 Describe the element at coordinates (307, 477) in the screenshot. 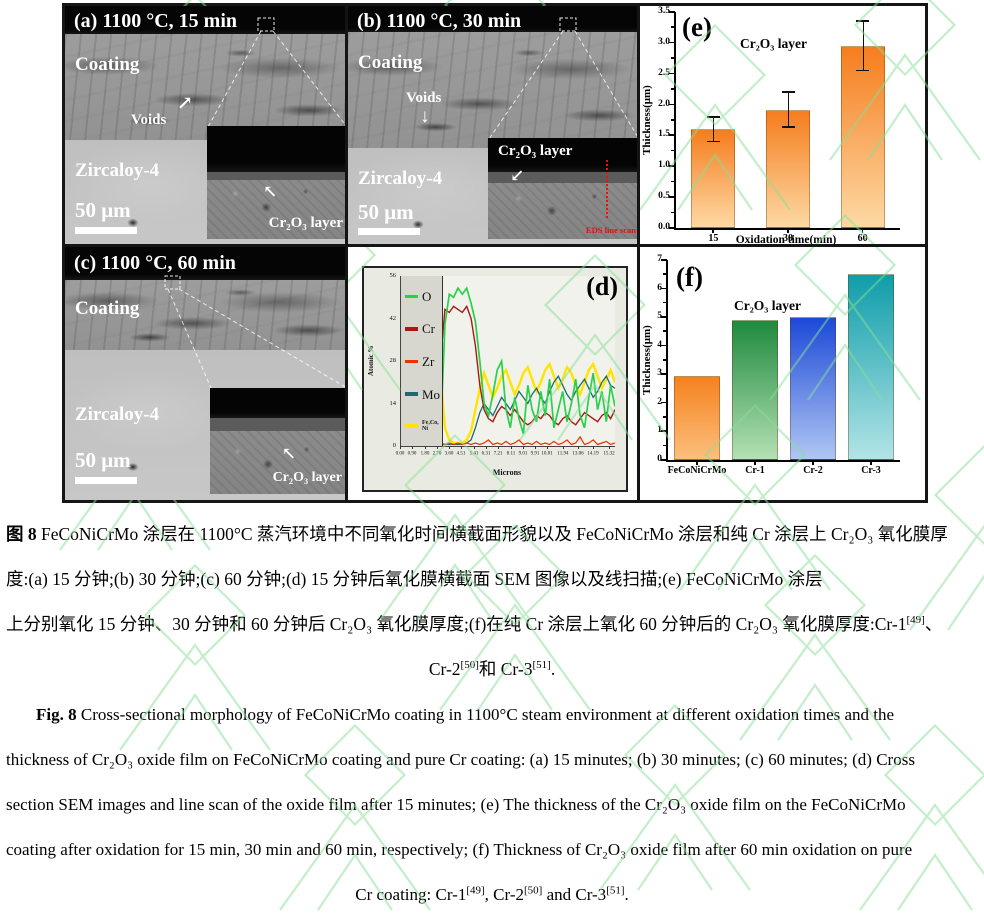

I see `inset-c-label: Cr₂O₃ layer` at that location.